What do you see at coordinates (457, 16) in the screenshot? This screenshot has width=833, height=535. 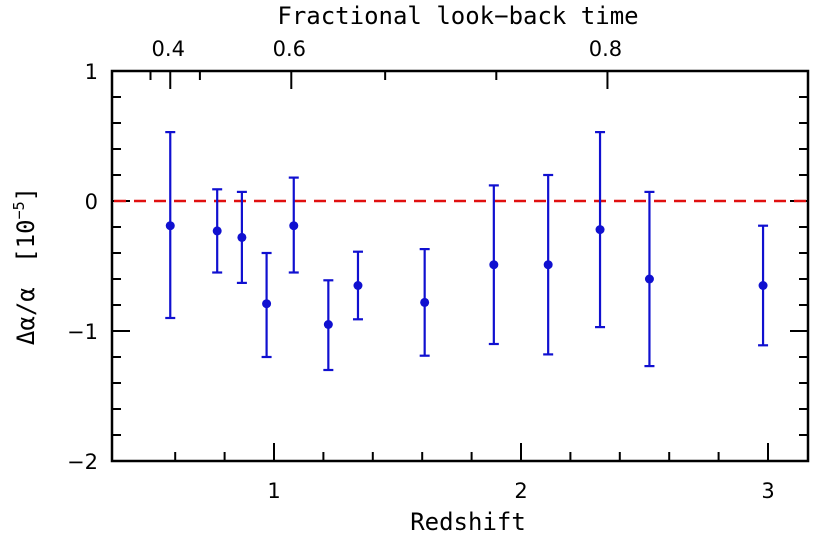 I see `top-axis-label: Fractional look−back time` at bounding box center [457, 16].